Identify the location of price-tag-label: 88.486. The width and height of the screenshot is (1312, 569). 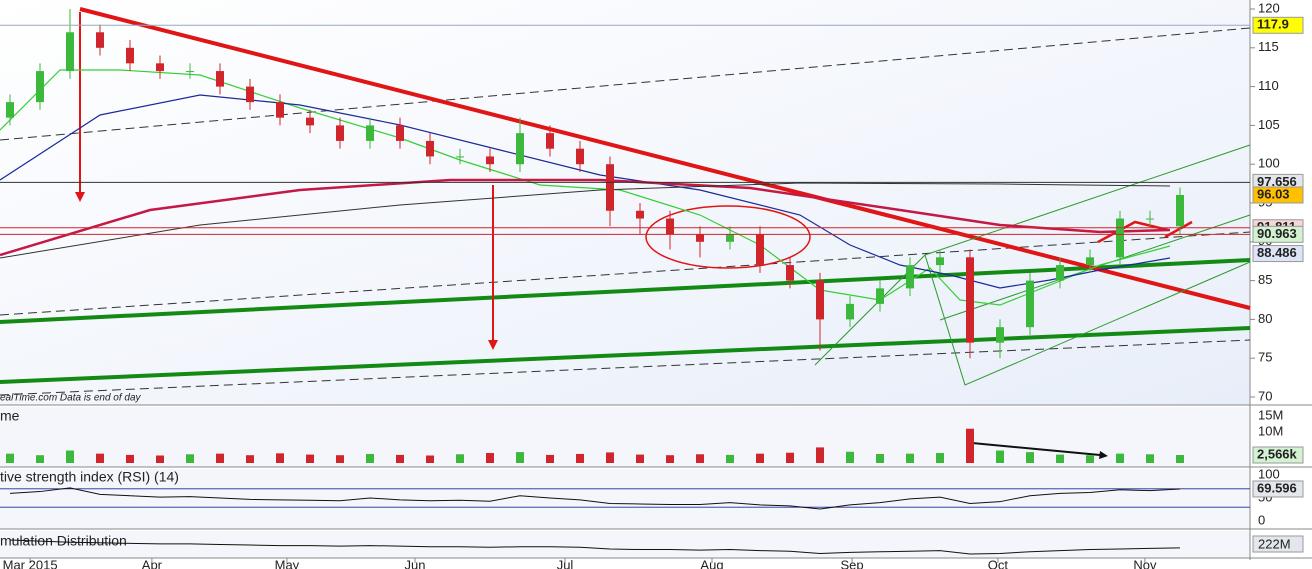
(1277, 252).